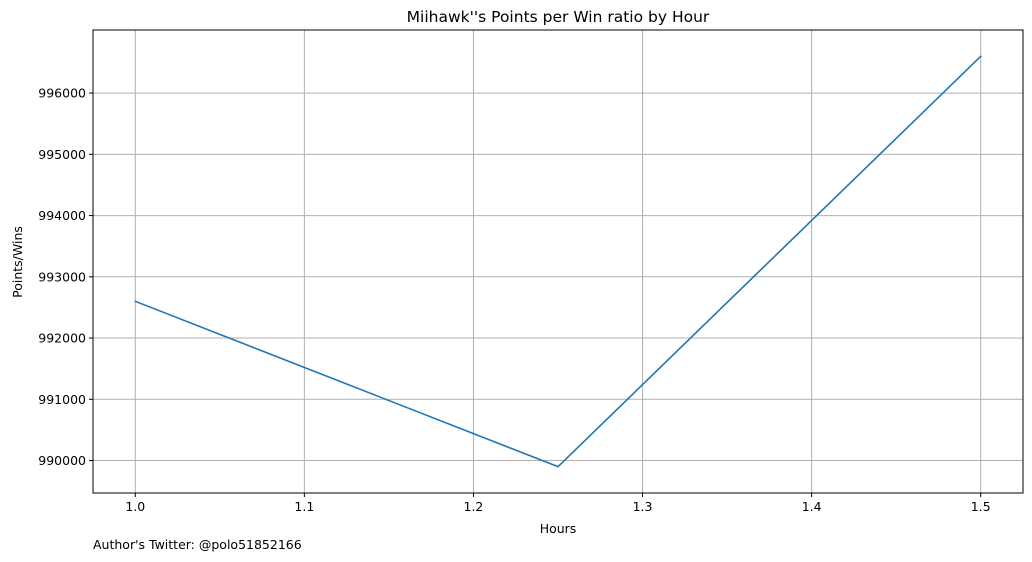 This screenshot has height=562, width=1032. Describe the element at coordinates (643, 506) in the screenshot. I see `x-tick-label: 1.3` at that location.